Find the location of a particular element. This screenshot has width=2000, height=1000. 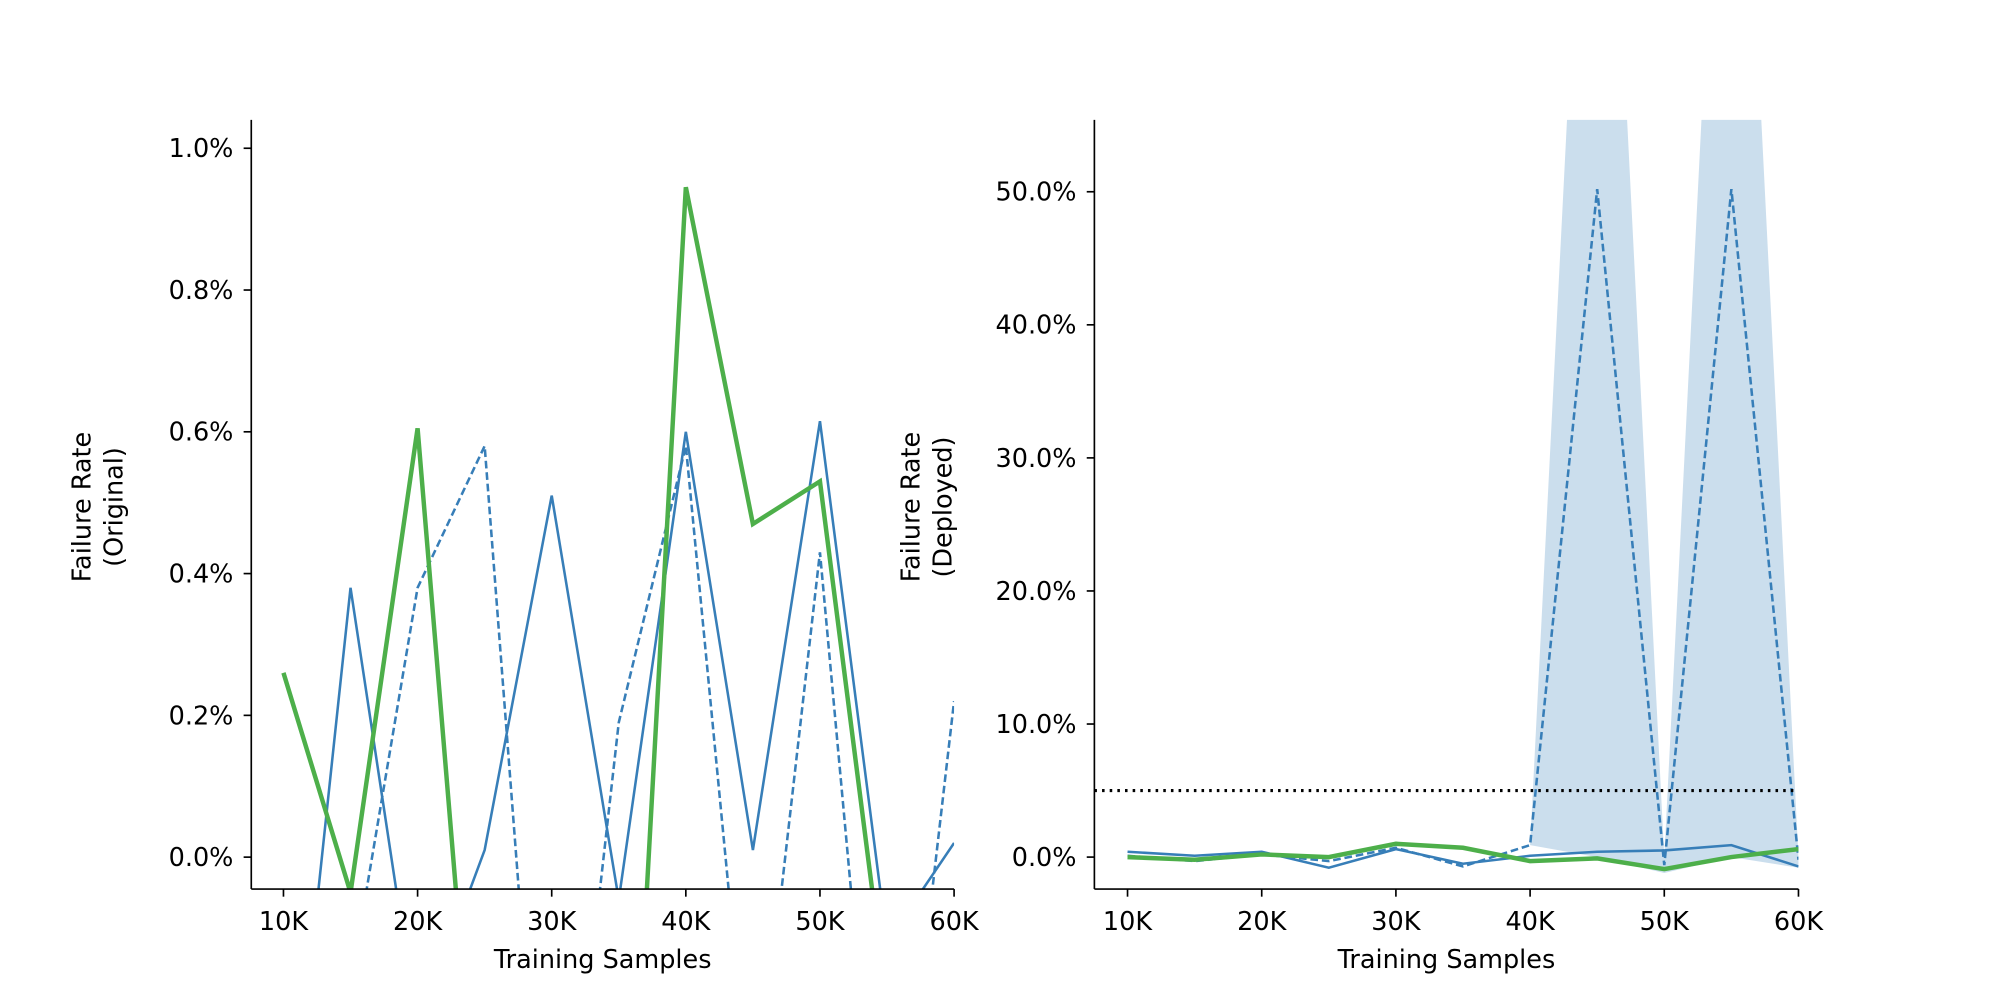

y-tick-label: 1.0% is located at coordinates (201, 149).